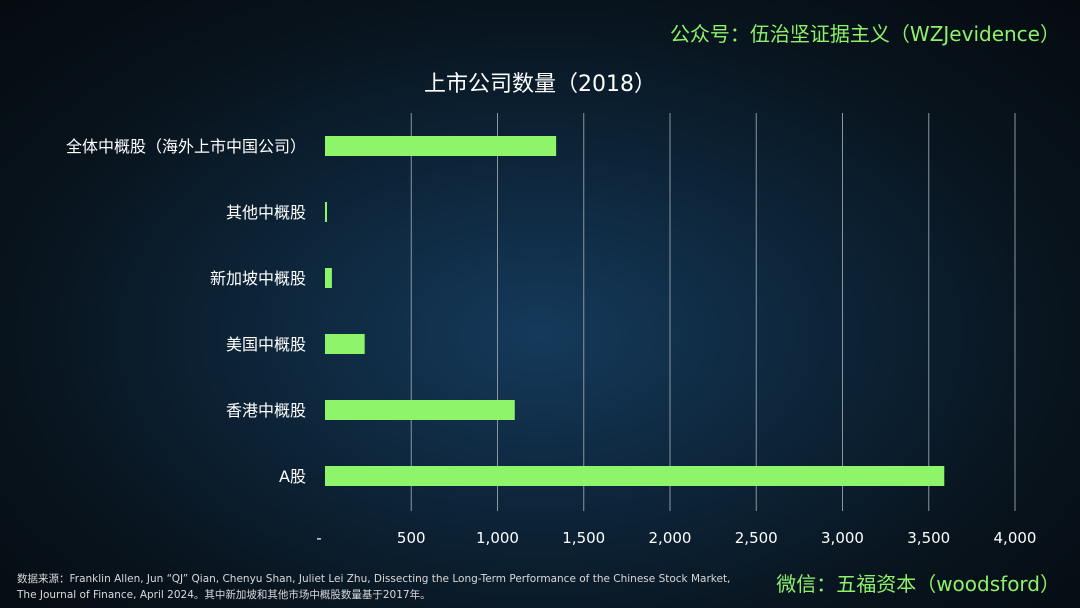  Describe the element at coordinates (670, 538) in the screenshot. I see `x-tick-label: 2,000` at that location.